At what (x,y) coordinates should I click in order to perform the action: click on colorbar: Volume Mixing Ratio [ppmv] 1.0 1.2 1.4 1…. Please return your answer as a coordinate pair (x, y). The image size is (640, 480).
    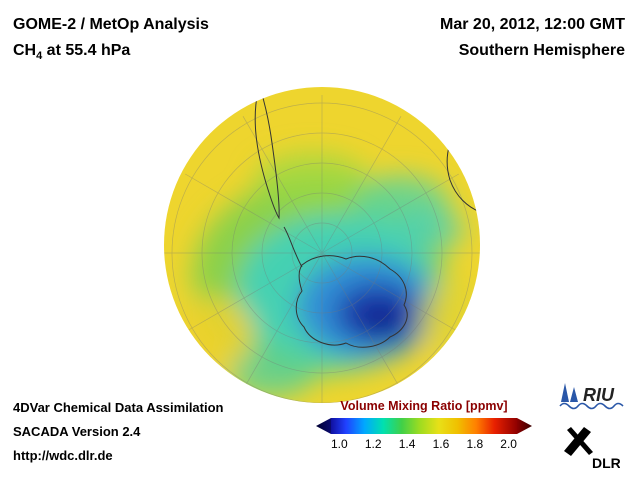
    Looking at the image, I should click on (424, 425).